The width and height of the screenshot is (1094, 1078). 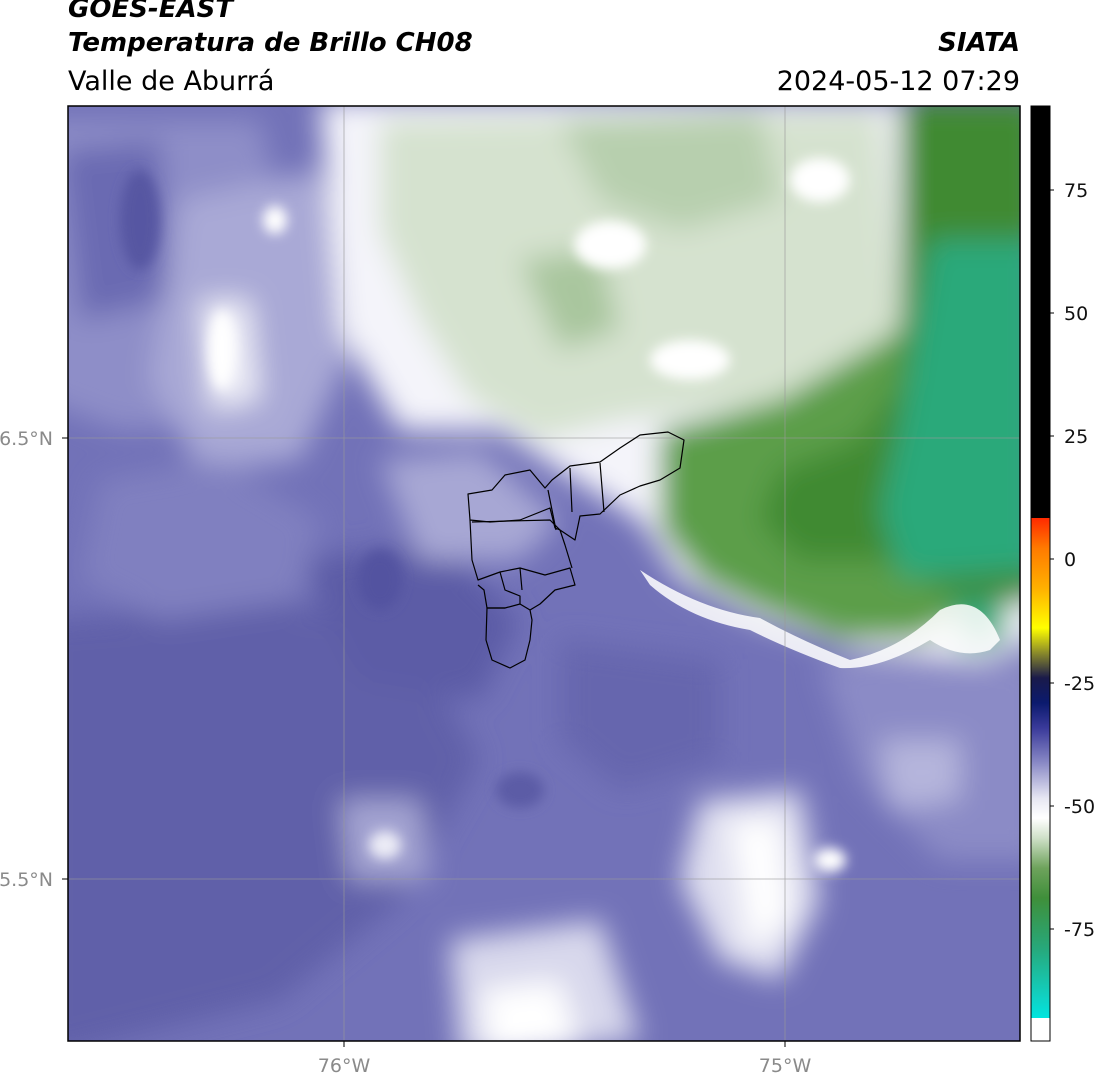 What do you see at coordinates (576, 496) in the screenshot?
I see `boundary-north-internal` at bounding box center [576, 496].